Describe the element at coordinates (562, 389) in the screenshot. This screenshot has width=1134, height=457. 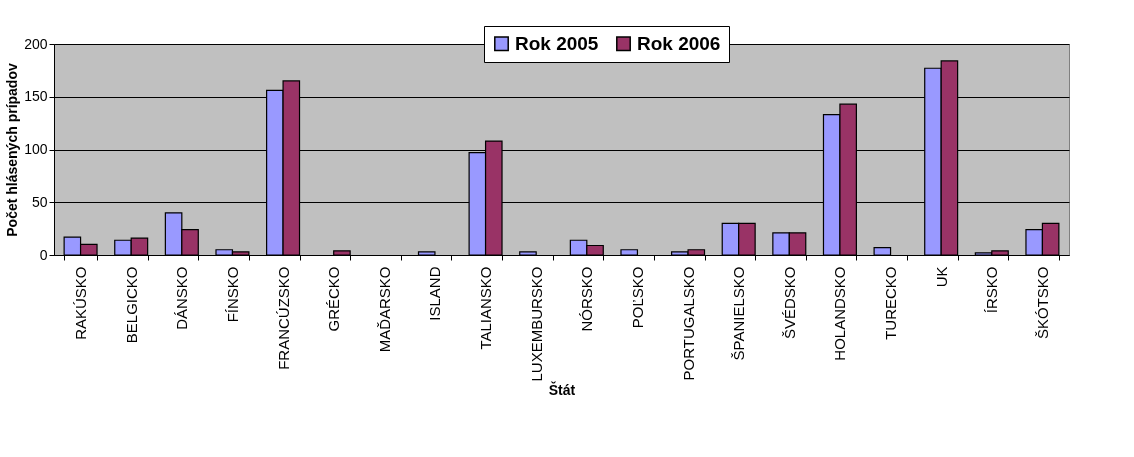
I see `x-axis-title: Štát` at that location.